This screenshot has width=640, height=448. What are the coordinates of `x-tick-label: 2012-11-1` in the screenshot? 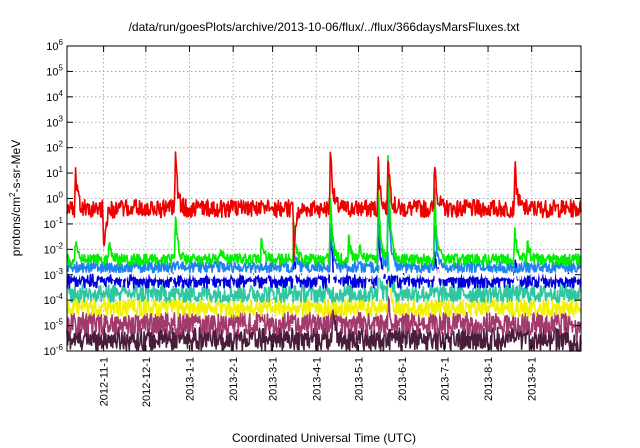 It's located at (105, 381).